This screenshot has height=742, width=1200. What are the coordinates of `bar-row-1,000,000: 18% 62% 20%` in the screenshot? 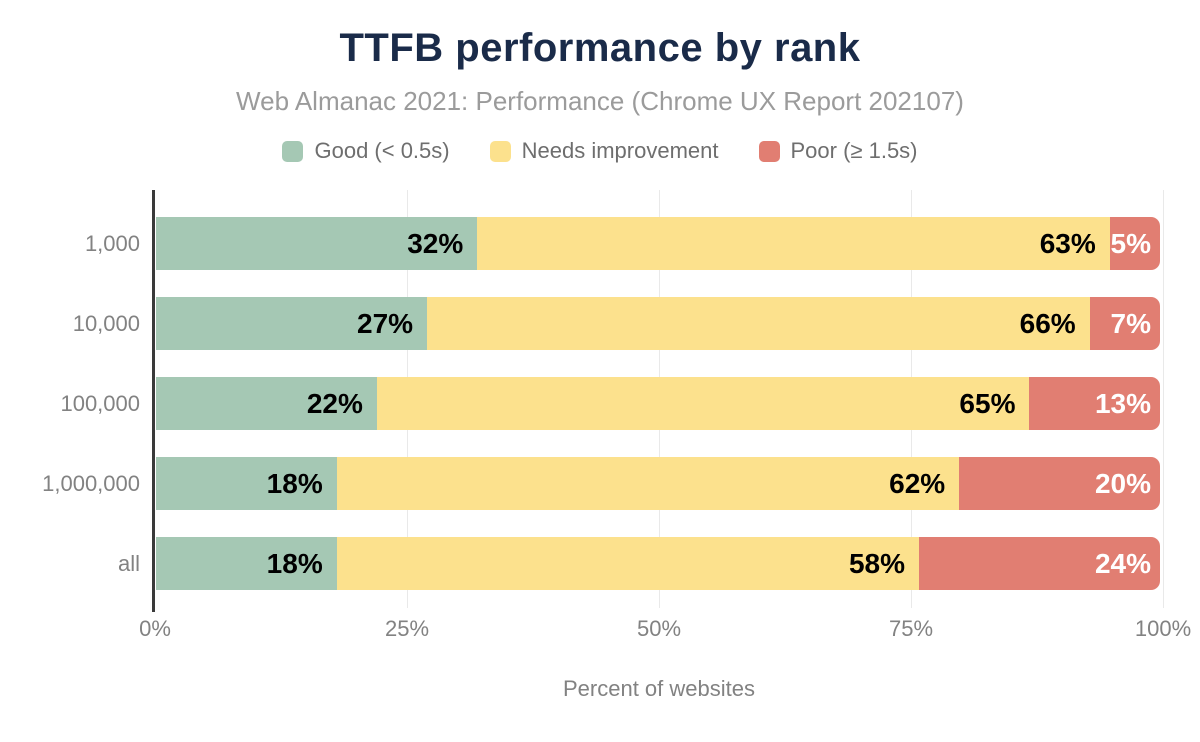 It's located at (658, 483).